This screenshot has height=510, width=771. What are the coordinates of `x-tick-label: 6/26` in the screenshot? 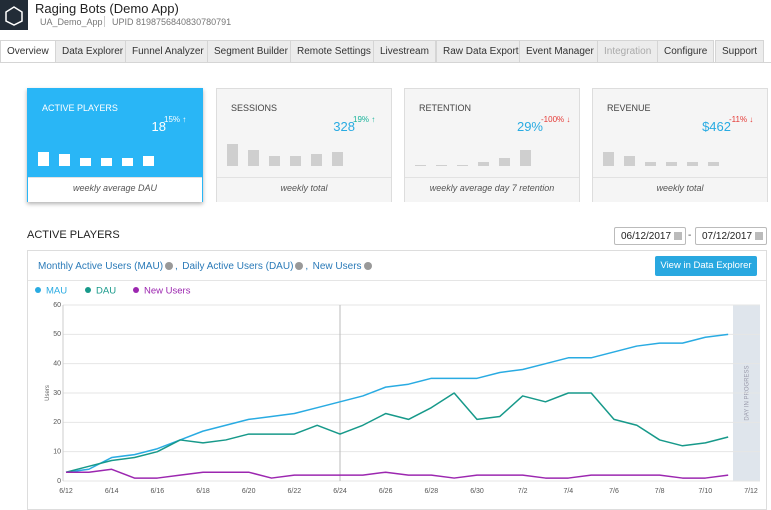 It's located at (386, 491).